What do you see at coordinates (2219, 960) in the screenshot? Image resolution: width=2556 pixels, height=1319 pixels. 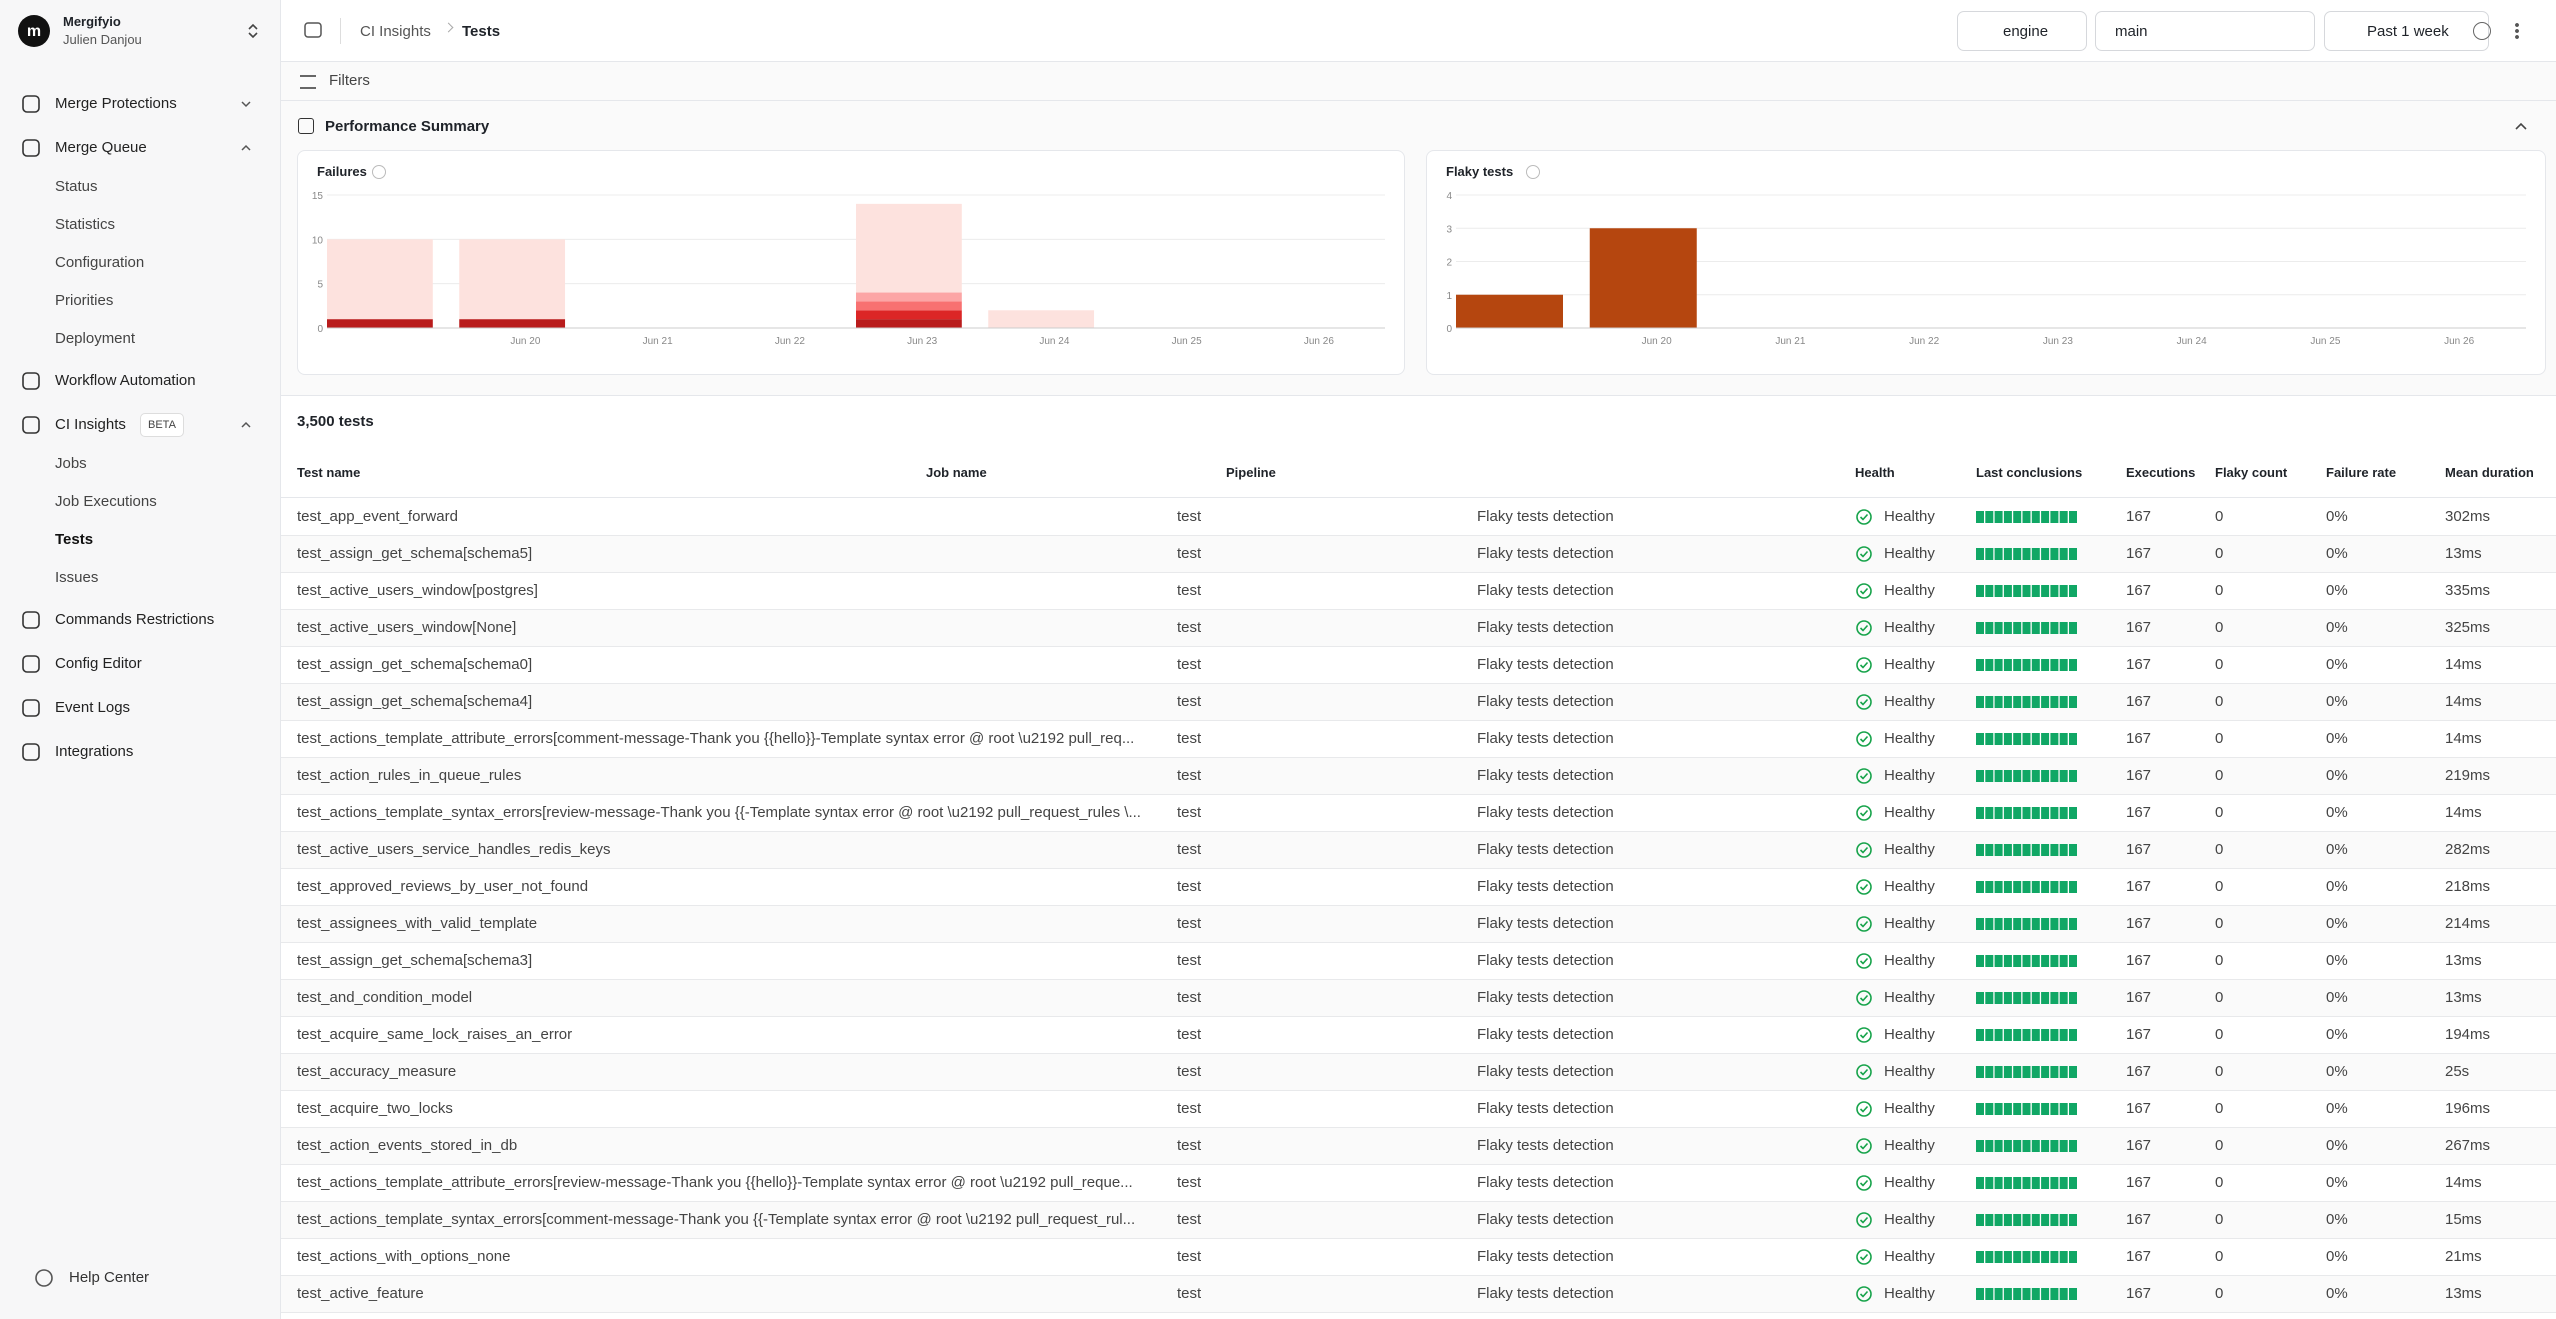 I see `table-cell: 0` at bounding box center [2219, 960].